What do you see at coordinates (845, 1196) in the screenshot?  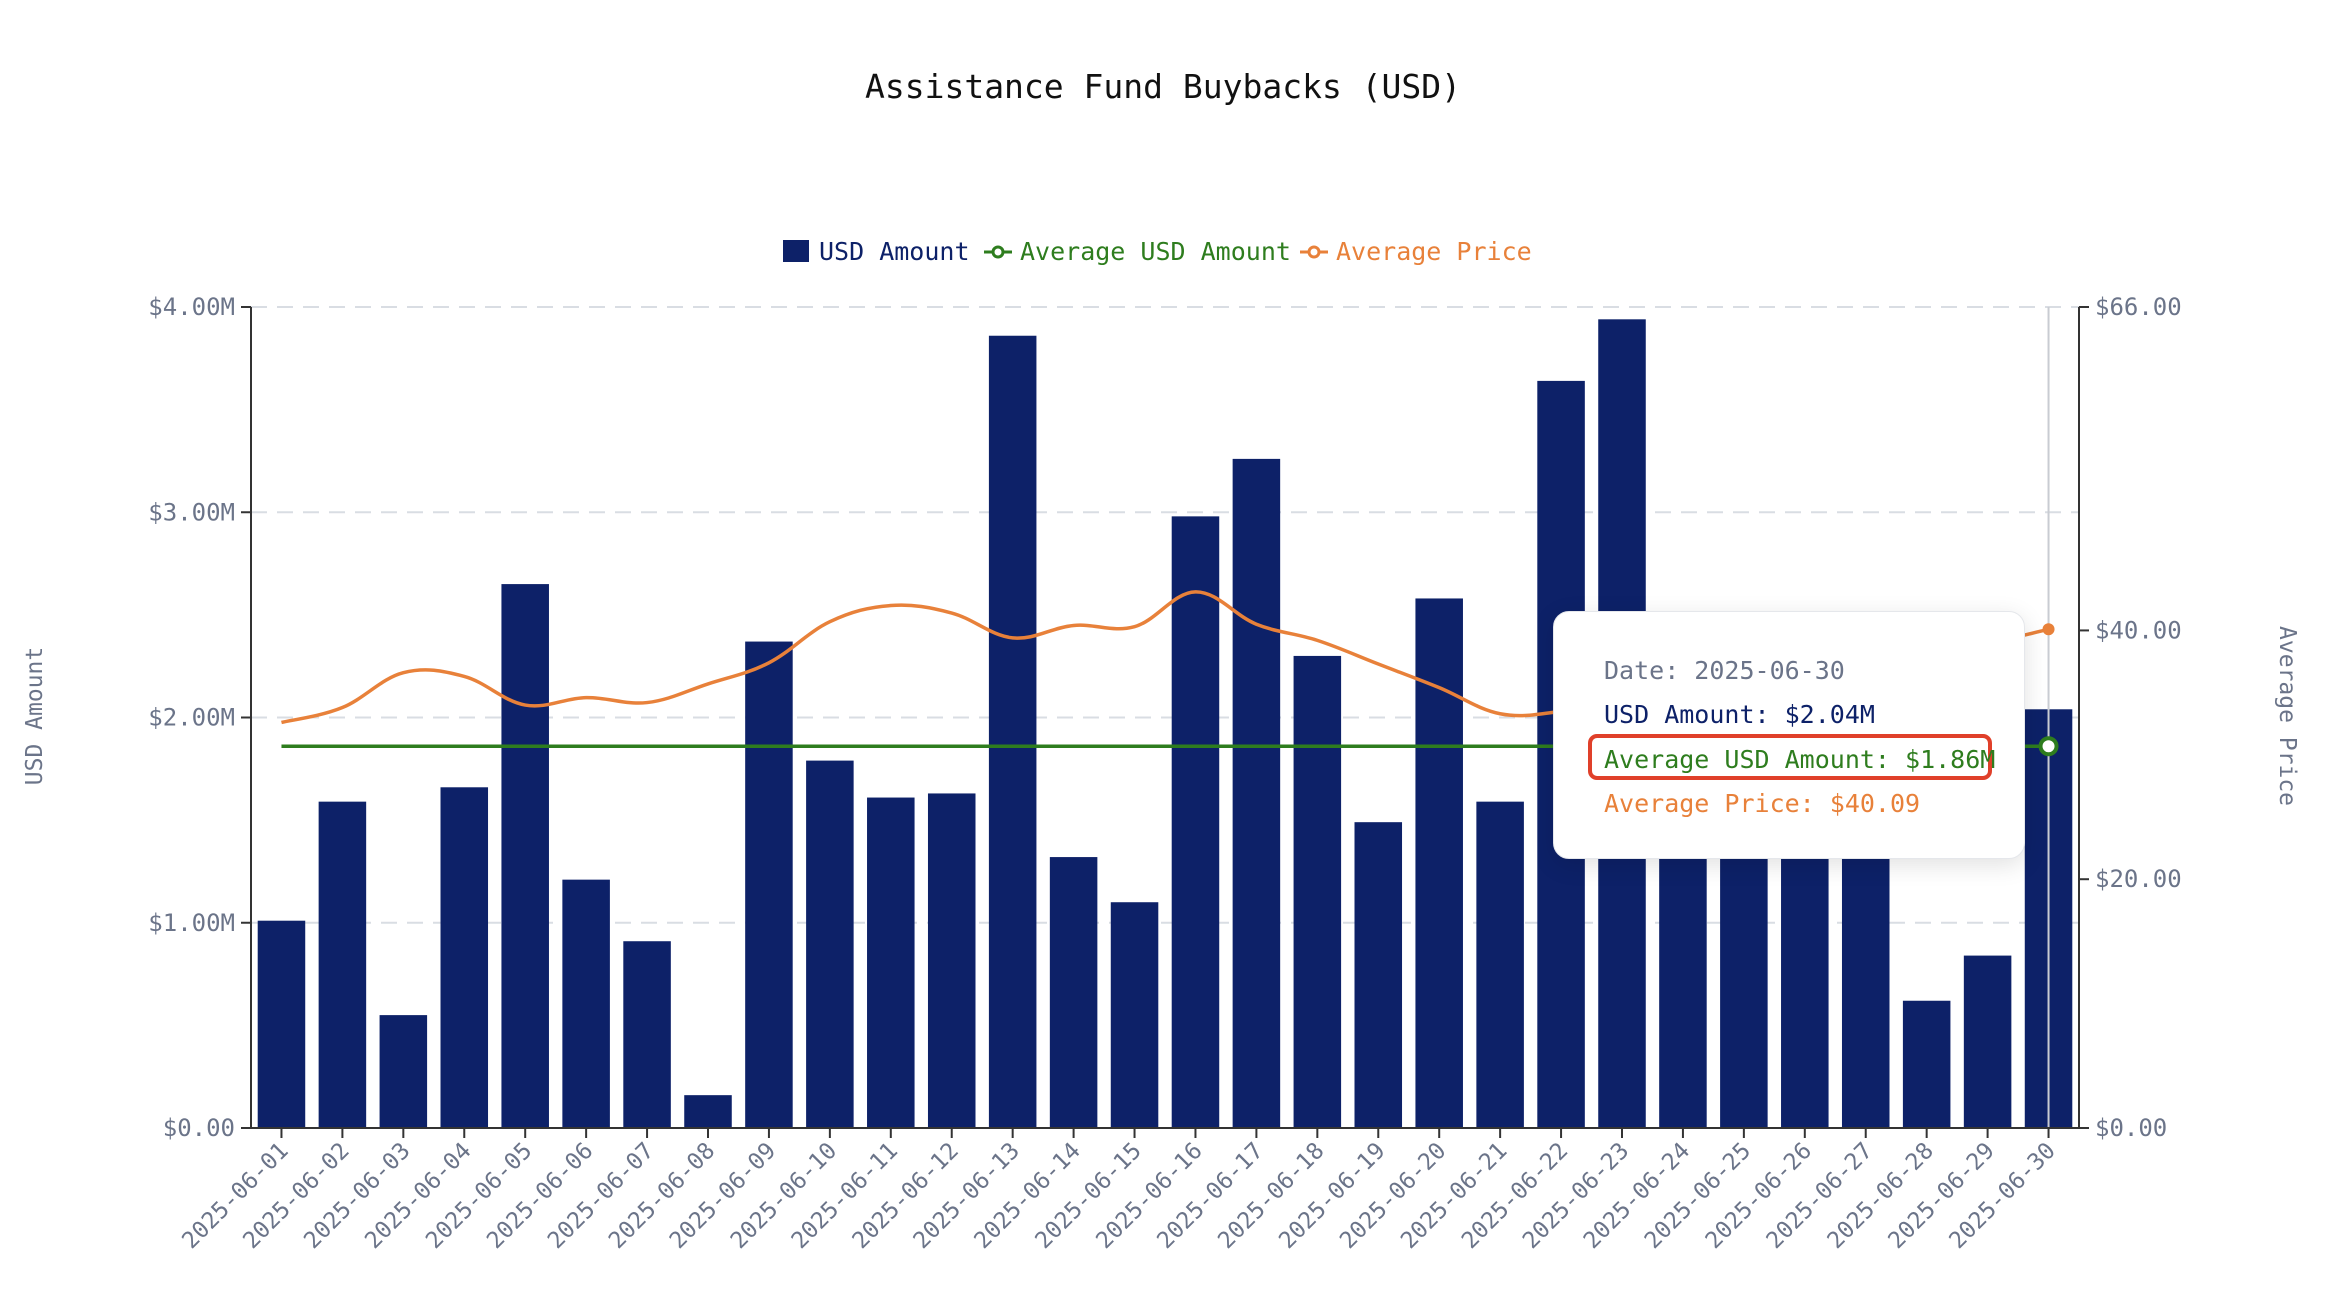 I see `x-tick-label: 2025-06-11` at bounding box center [845, 1196].